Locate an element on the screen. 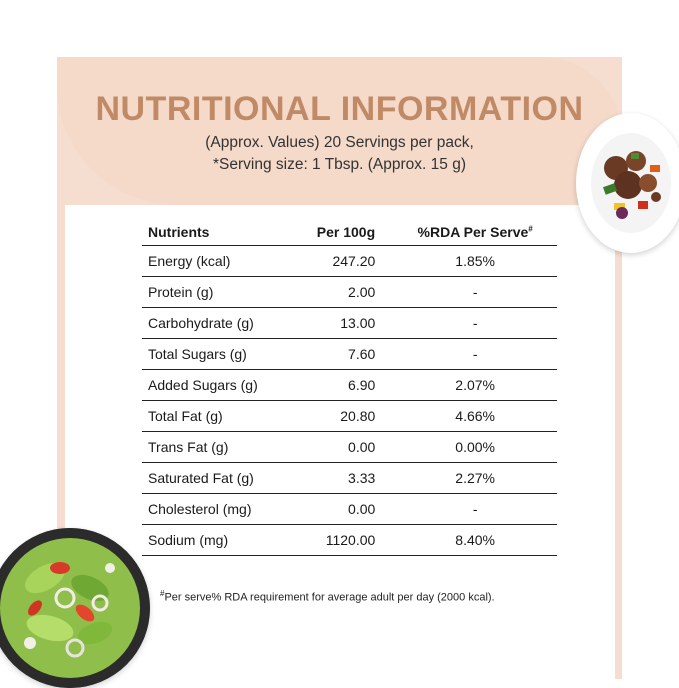 The height and width of the screenshot is (688, 679). nutrient-rda: 8.40% is located at coordinates (475, 540).